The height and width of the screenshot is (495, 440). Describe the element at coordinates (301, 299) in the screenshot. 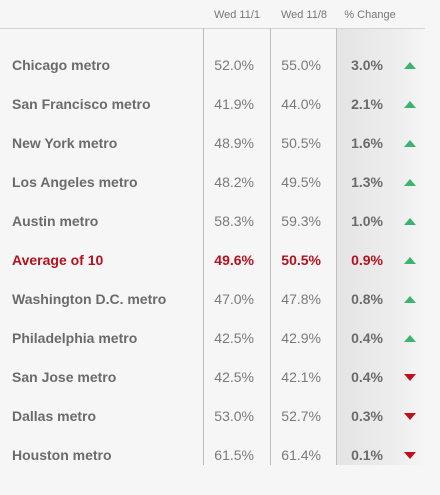

I see `value-cell: 47.8%` at that location.